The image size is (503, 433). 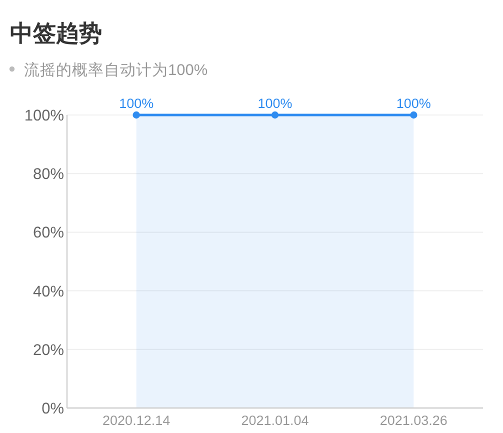 I want to click on y-tick-label: 100%, so click(x=44, y=116).